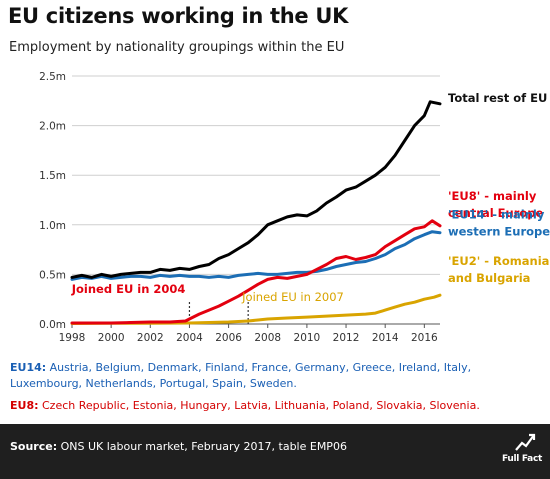 This screenshot has height=479, width=550. I want to click on eu14-note-label: EU14:, so click(28, 367).